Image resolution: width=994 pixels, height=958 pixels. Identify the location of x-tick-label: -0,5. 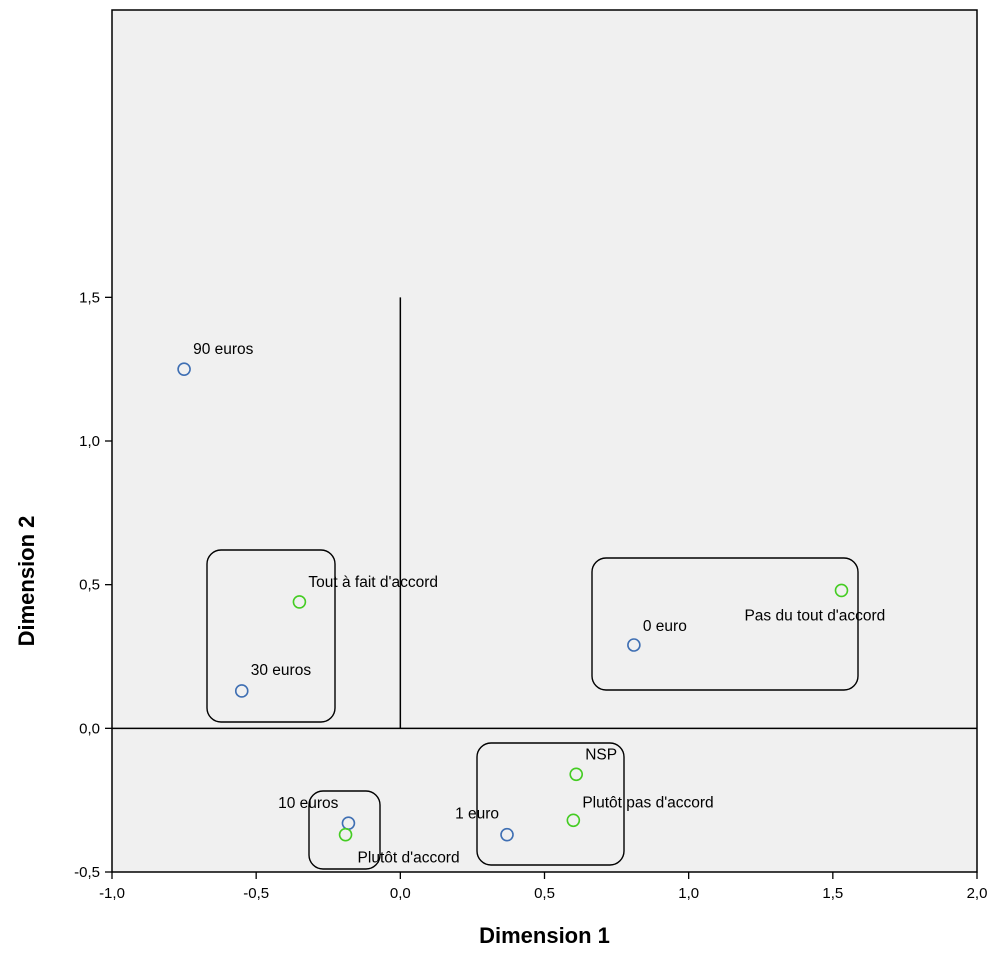
(256, 893).